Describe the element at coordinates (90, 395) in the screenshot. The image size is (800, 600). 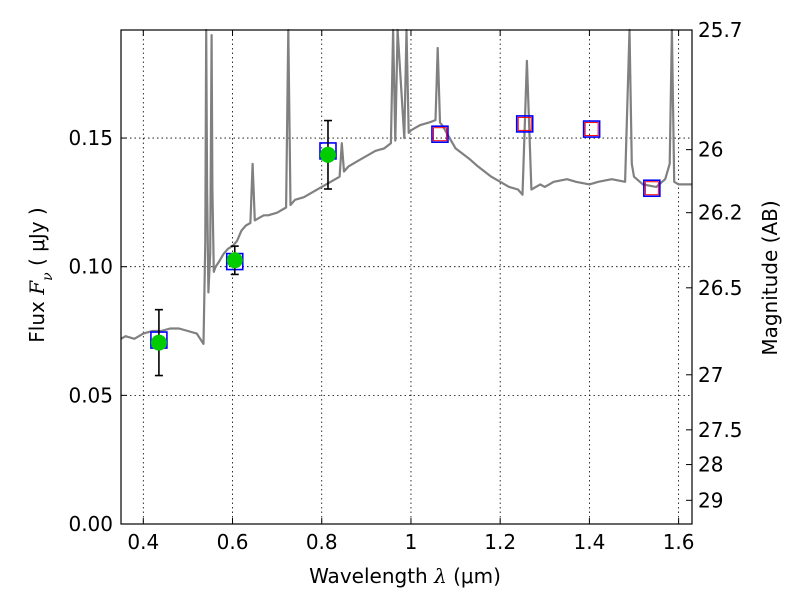
I see `y-tick-label: 0.05` at that location.